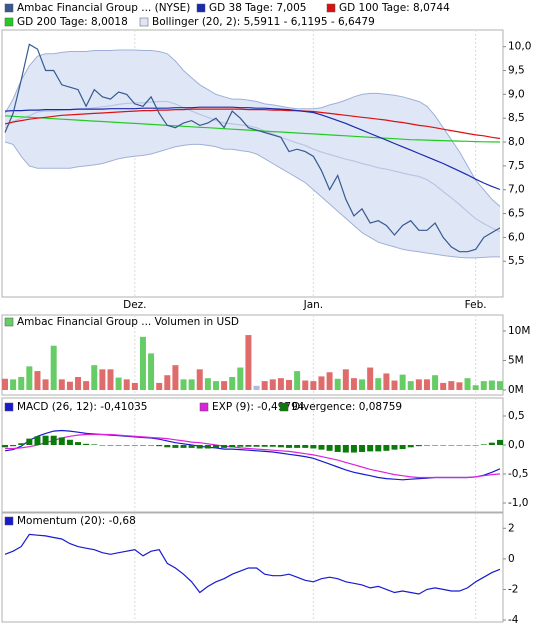 This screenshot has width=545, height=629. Describe the element at coordinates (516, 118) in the screenshot. I see `y-tick-label: 8,5` at that location.